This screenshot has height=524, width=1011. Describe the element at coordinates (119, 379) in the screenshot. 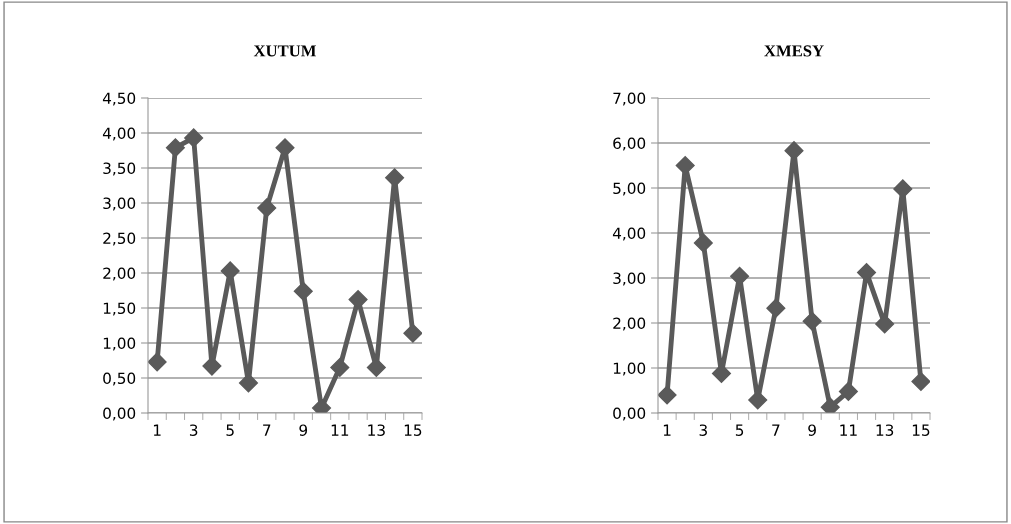

I see `y-tick-label: 0,50` at that location.